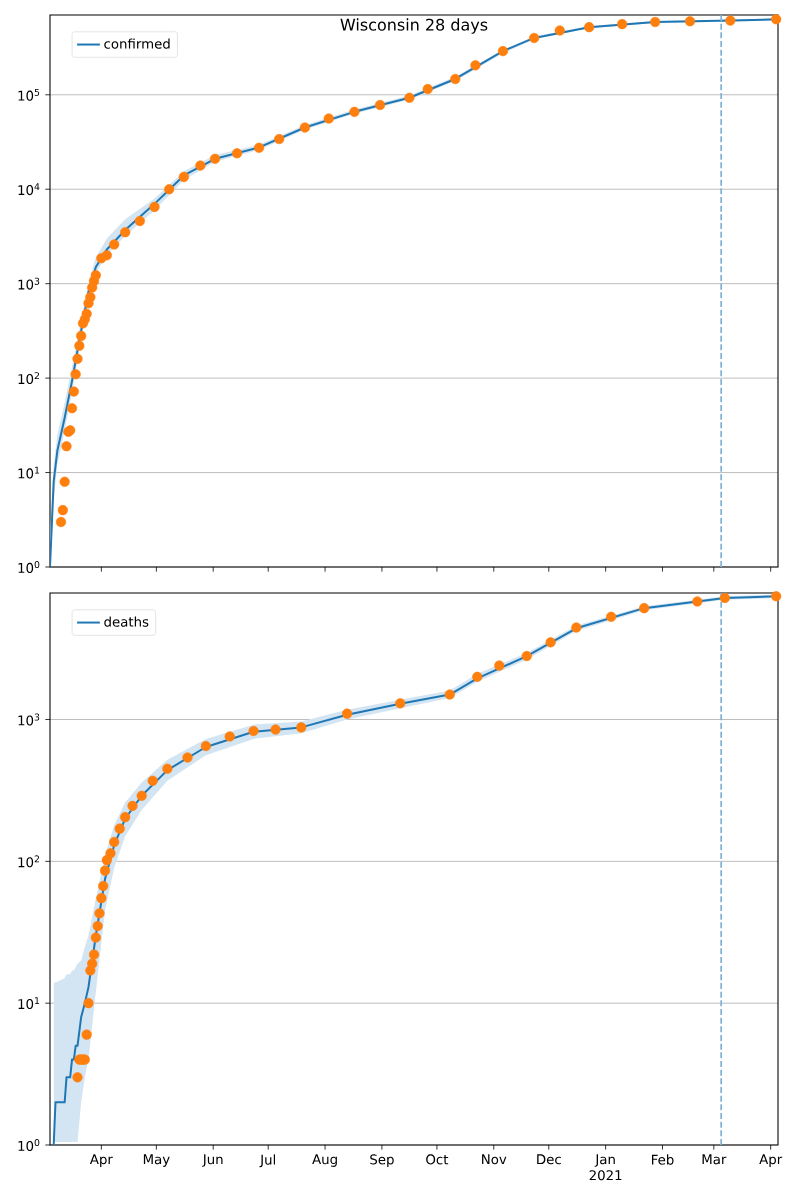 The width and height of the screenshot is (800, 1200). I want to click on legend-label: deaths, so click(126, 621).